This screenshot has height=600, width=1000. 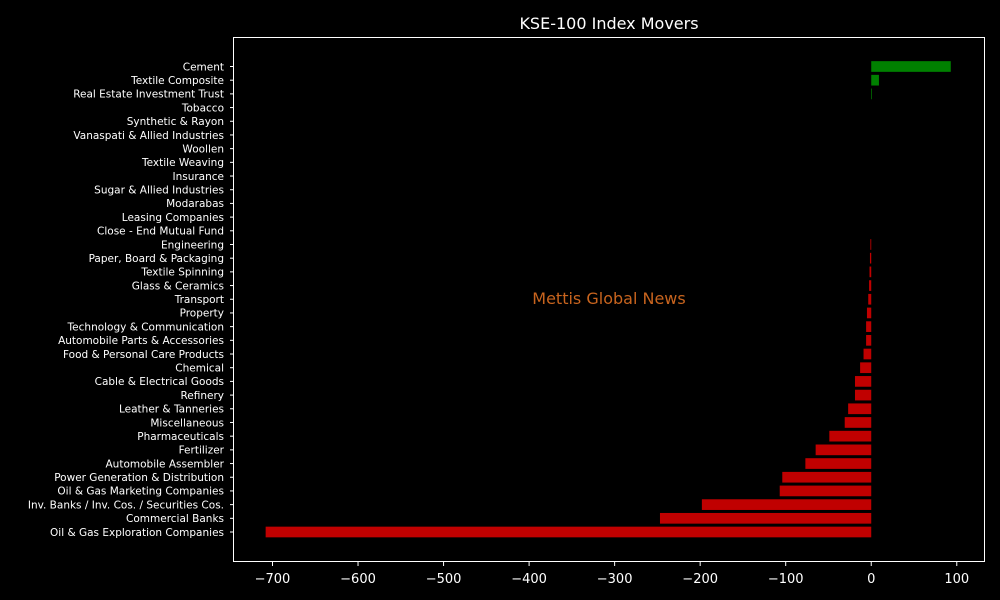 What do you see at coordinates (956, 579) in the screenshot?
I see `x-tick-label: 100` at bounding box center [956, 579].